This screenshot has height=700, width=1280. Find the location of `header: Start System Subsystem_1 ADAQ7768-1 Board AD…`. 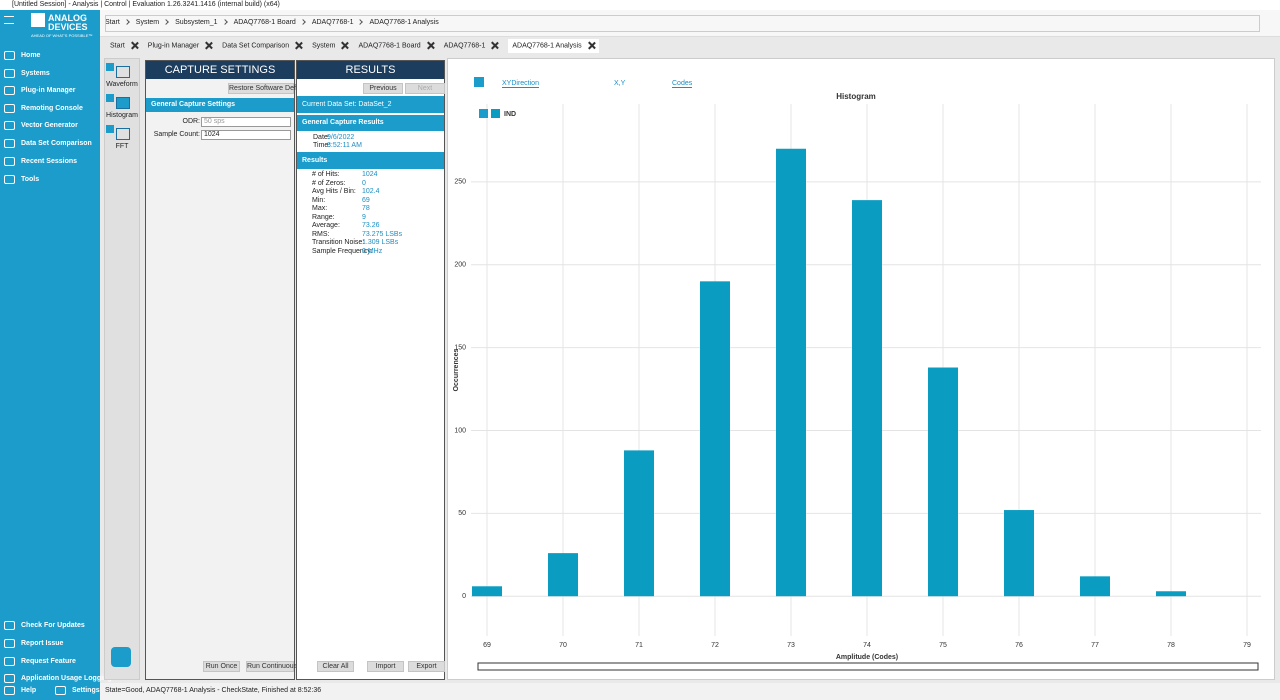

header: Start System Subsystem_1 ADAQ7768-1 Board AD… is located at coordinates (640, 23).